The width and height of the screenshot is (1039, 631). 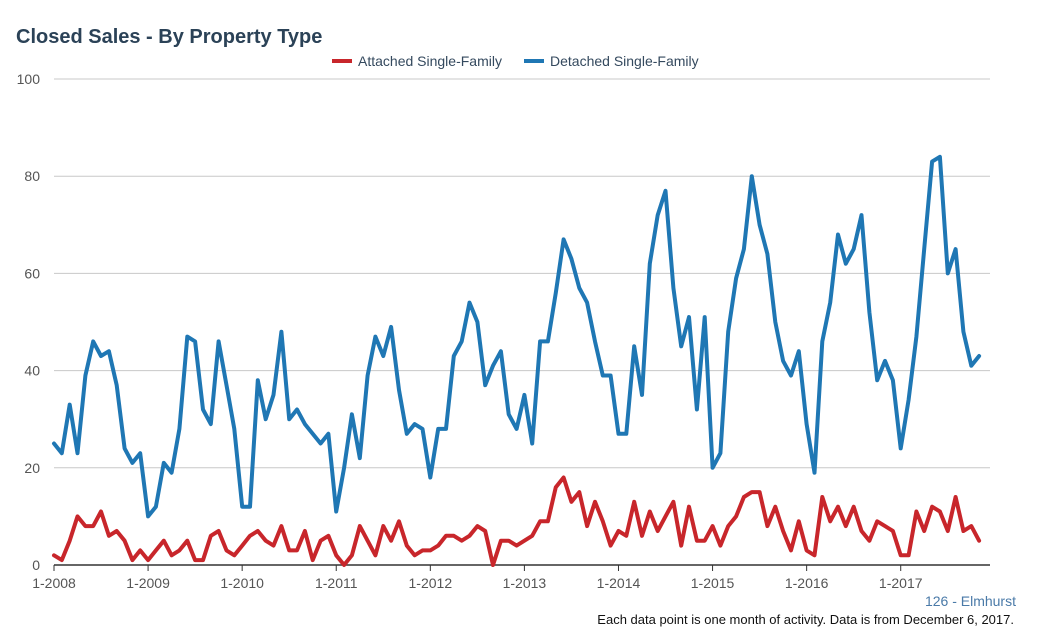 What do you see at coordinates (336, 583) in the screenshot?
I see `x-tick-label: 1-2011` at bounding box center [336, 583].